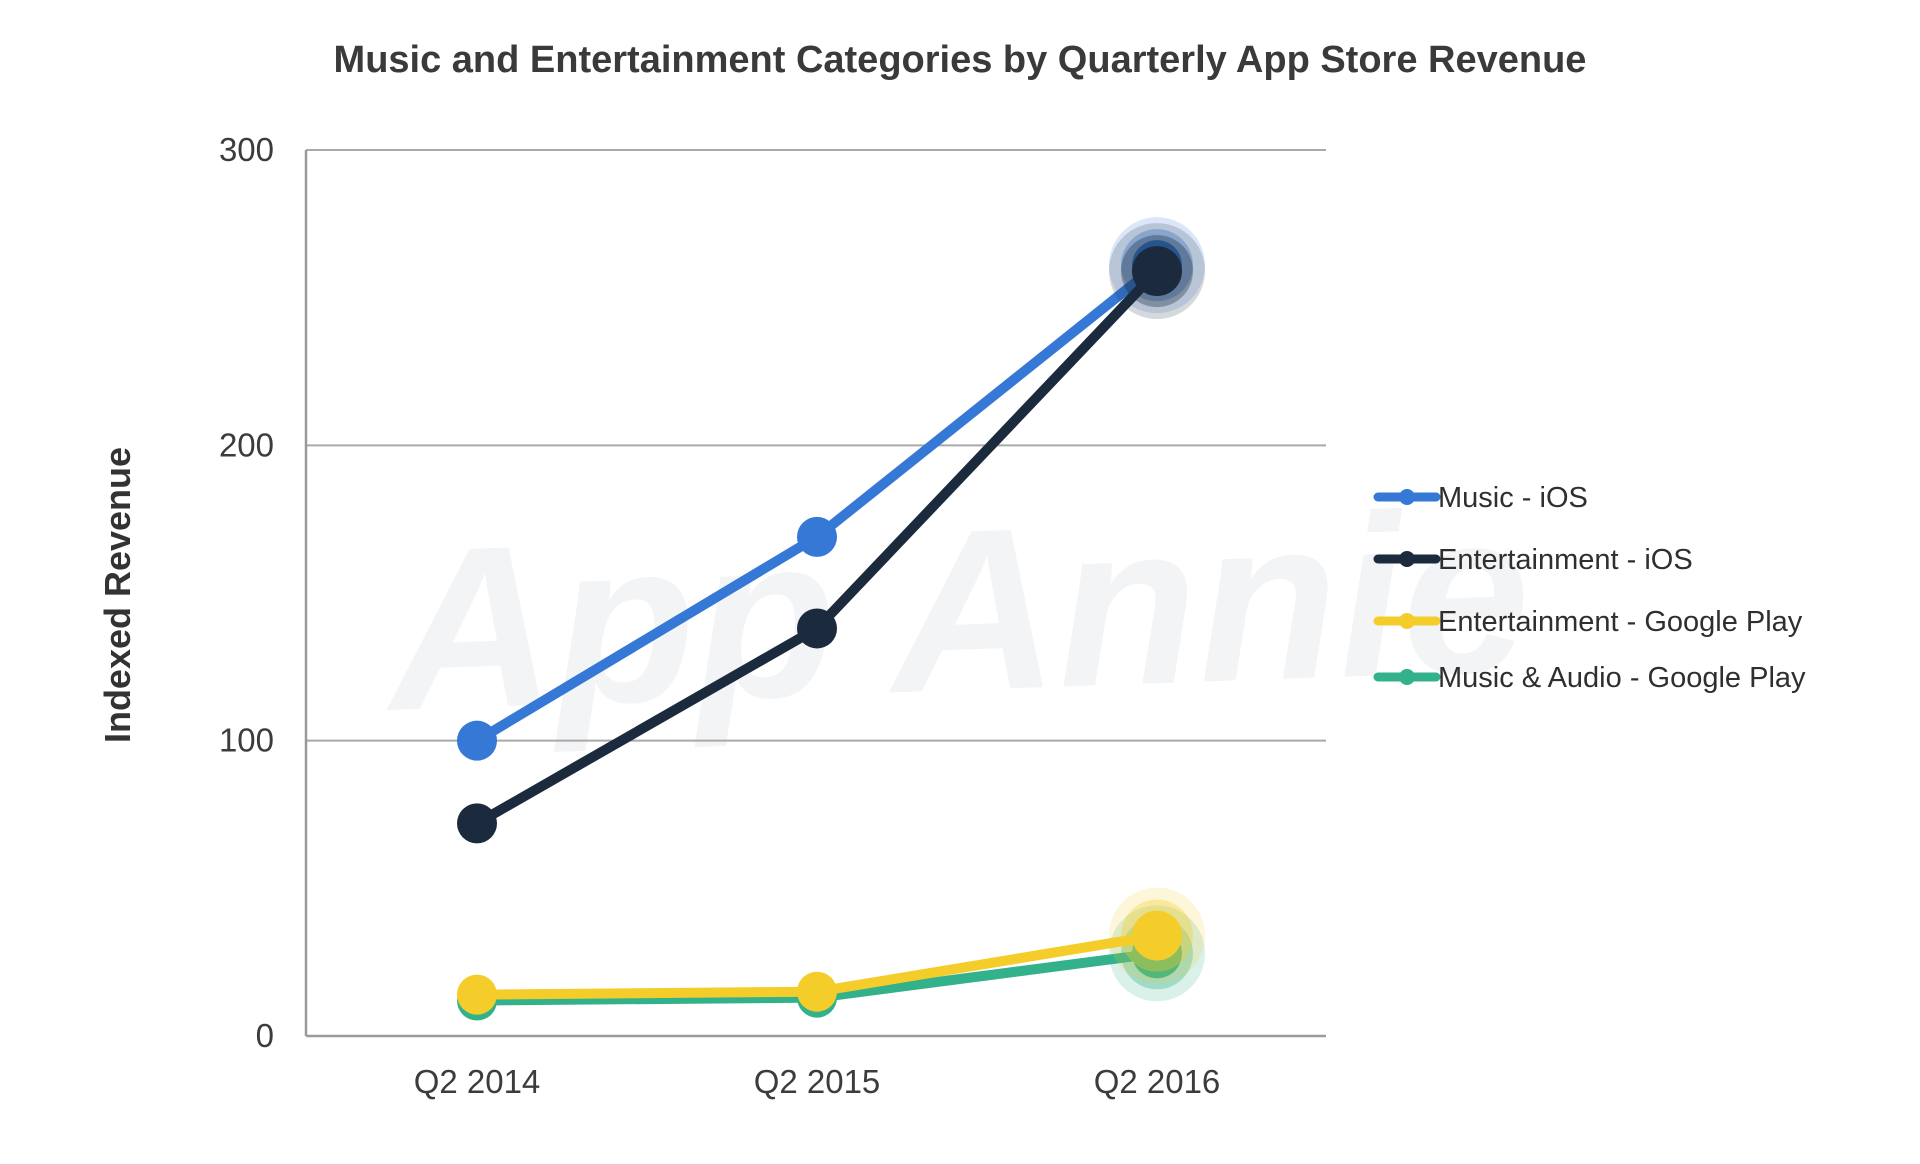 The height and width of the screenshot is (1164, 1920). Describe the element at coordinates (246, 740) in the screenshot. I see `y-tick-label: 100` at that location.